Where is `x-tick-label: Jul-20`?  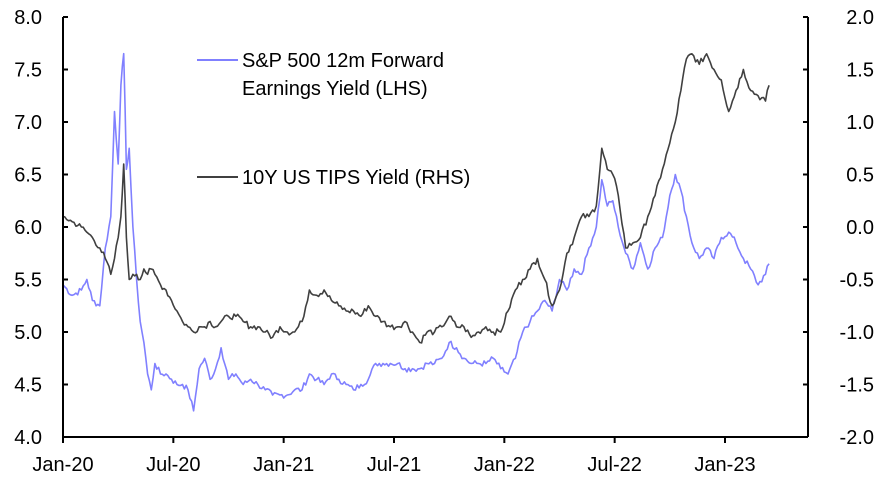 x-tick-label: Jul-20 is located at coordinates (173, 465).